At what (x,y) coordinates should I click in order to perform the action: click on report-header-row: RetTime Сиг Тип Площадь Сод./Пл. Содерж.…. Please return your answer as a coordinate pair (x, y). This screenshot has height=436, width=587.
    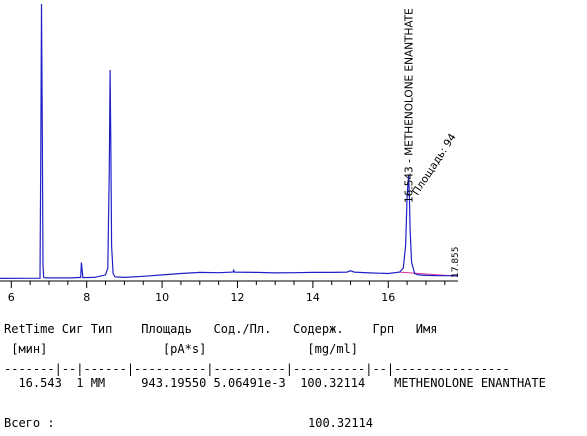
    Looking at the image, I should click on (221, 329).